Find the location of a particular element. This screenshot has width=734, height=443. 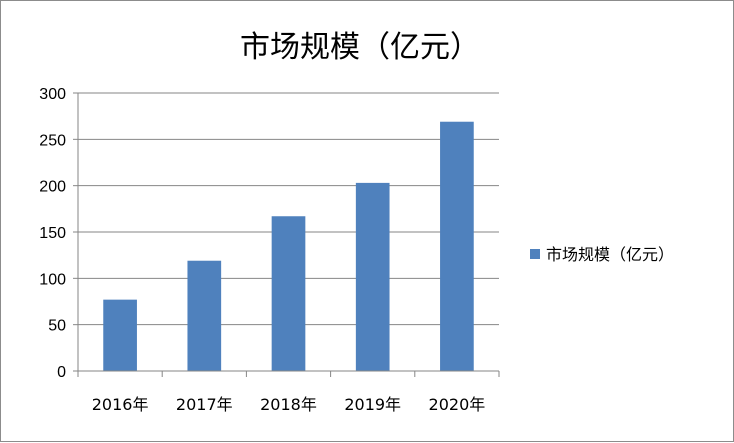

legend: 市场规模（亿元） is located at coordinates (602, 254).